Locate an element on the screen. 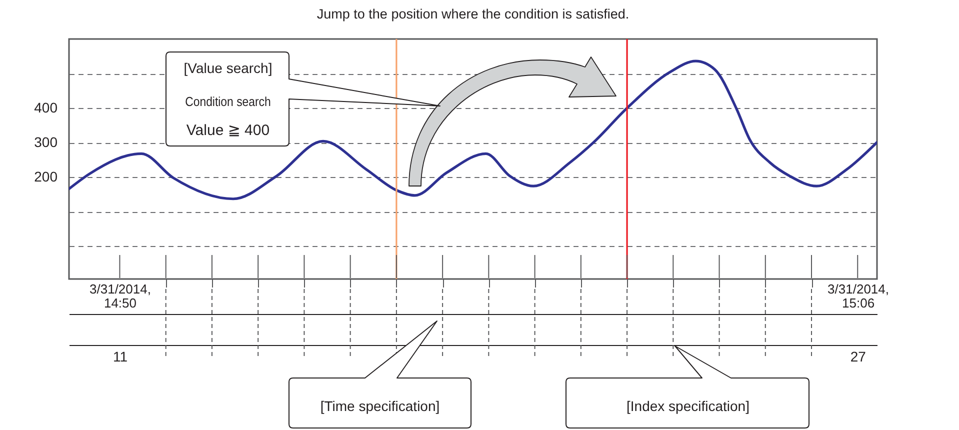 This screenshot has width=959, height=430. chart-title: Jump to the position where the condition is satisfied. is located at coordinates (473, 14).